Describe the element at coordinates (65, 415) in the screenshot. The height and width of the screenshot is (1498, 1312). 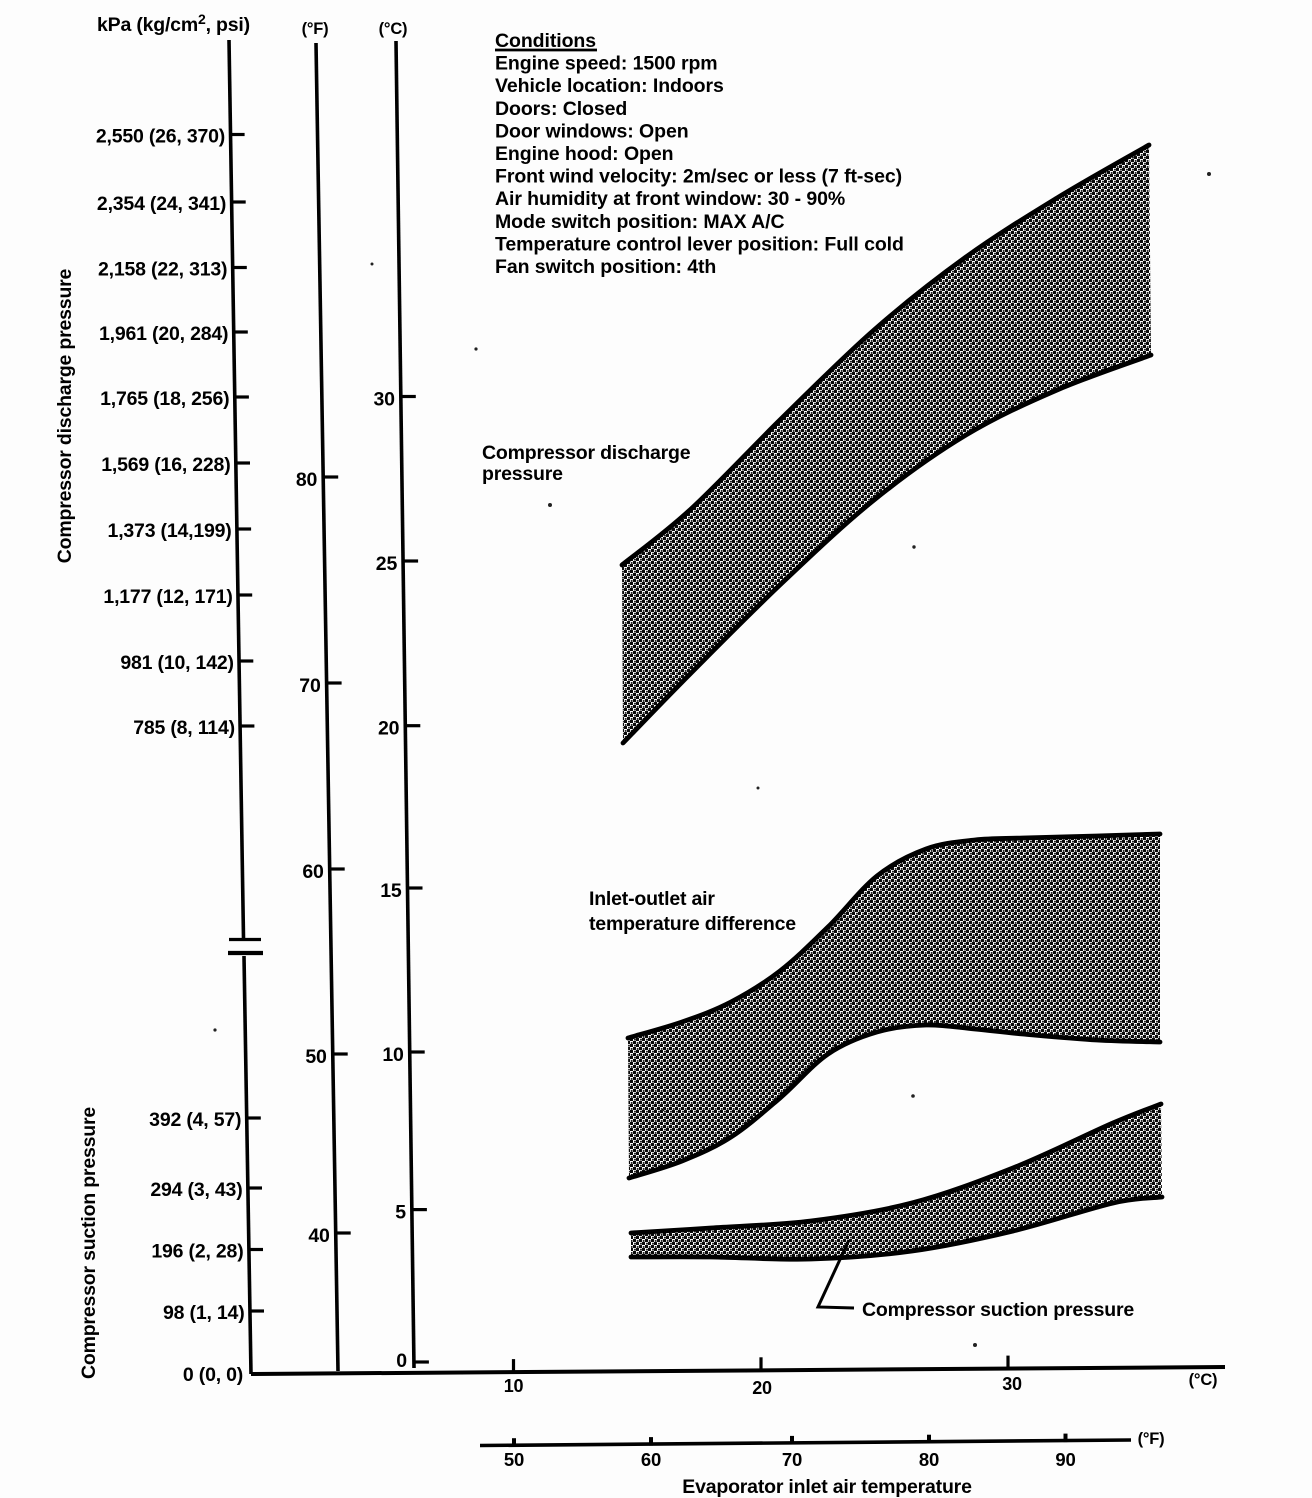
I see `svg-text: Compressor discharge pressure` at that location.